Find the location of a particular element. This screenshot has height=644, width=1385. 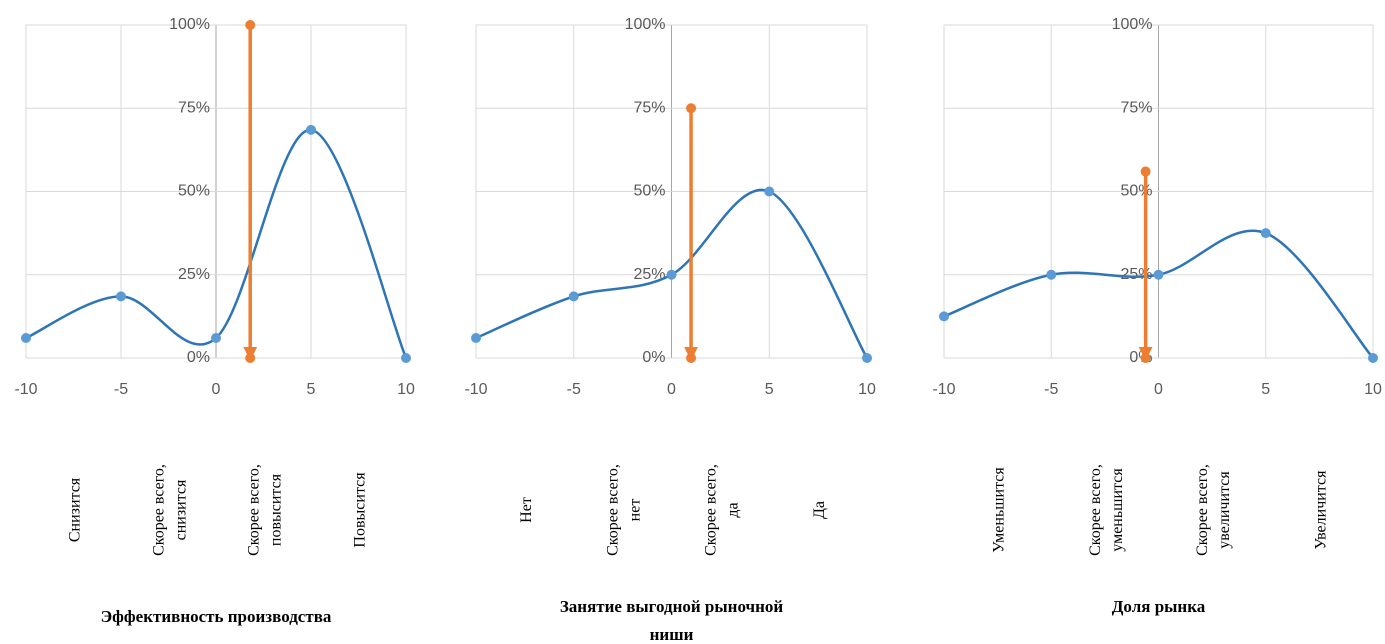

x-category-label-line: уменьшится is located at coordinates (1117, 510).